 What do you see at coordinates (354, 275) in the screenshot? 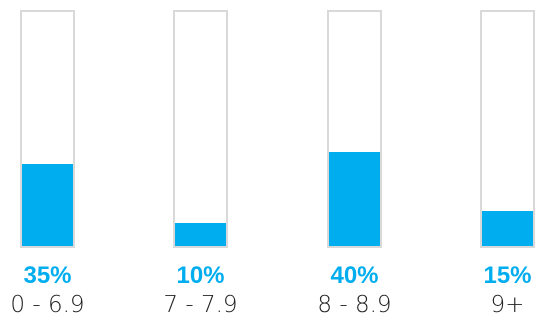
I see `bar-percent-label: 40%` at bounding box center [354, 275].